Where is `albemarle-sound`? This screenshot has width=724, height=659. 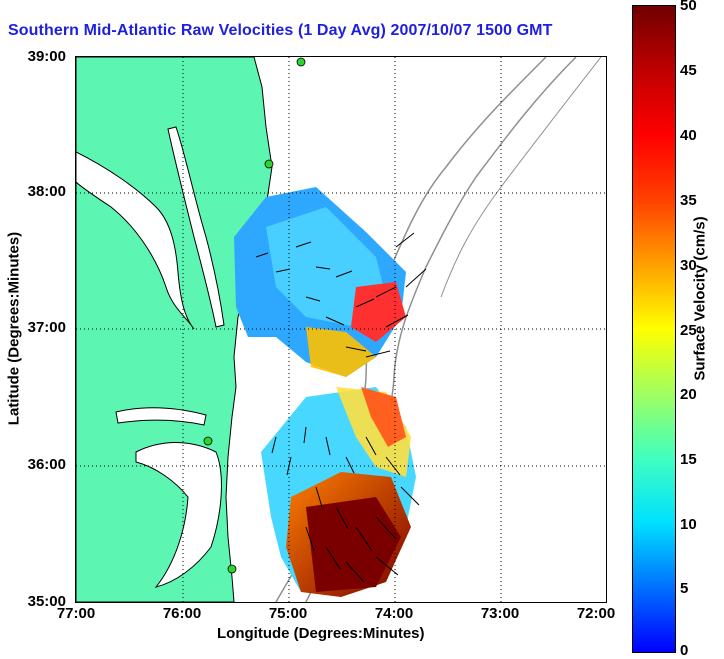 albemarle-sound is located at coordinates (161, 416).